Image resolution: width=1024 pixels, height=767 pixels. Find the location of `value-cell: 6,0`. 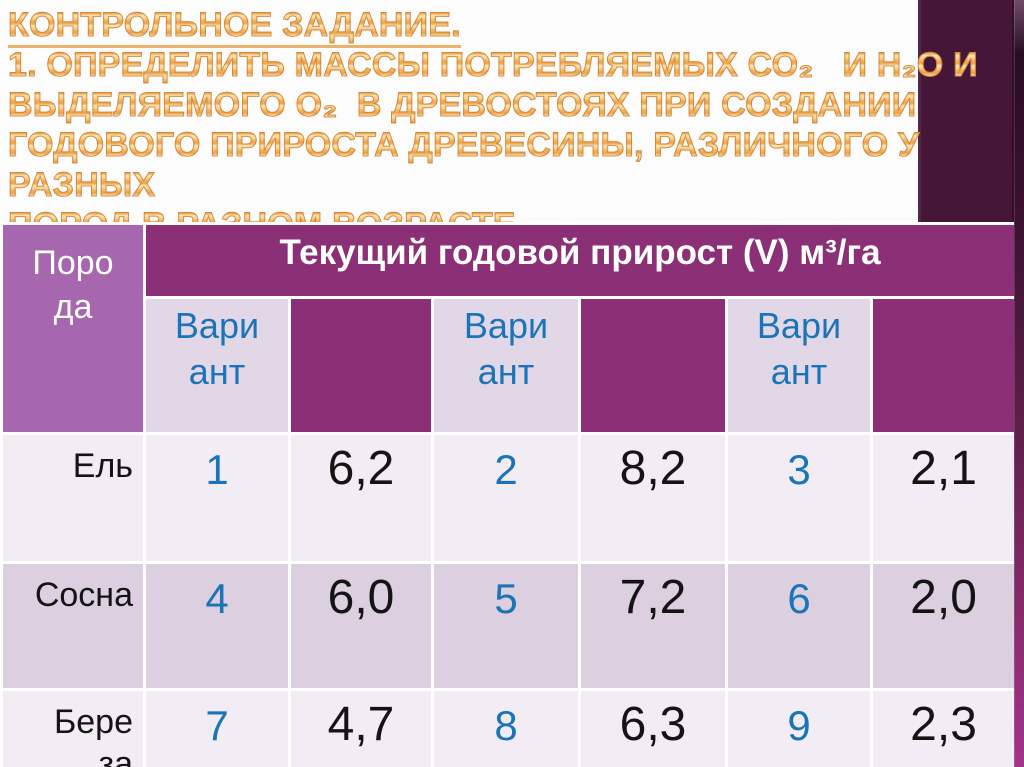

value-cell: 6,0 is located at coordinates (361, 626).